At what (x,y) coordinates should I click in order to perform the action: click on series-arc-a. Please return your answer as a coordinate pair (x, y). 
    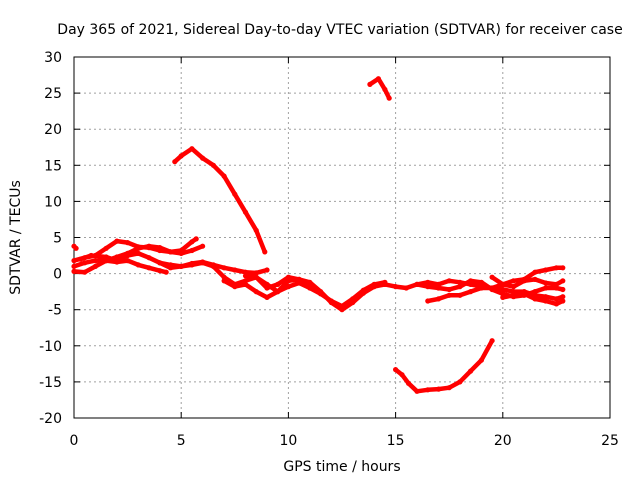
    Looking at the image, I should click on (75, 247).